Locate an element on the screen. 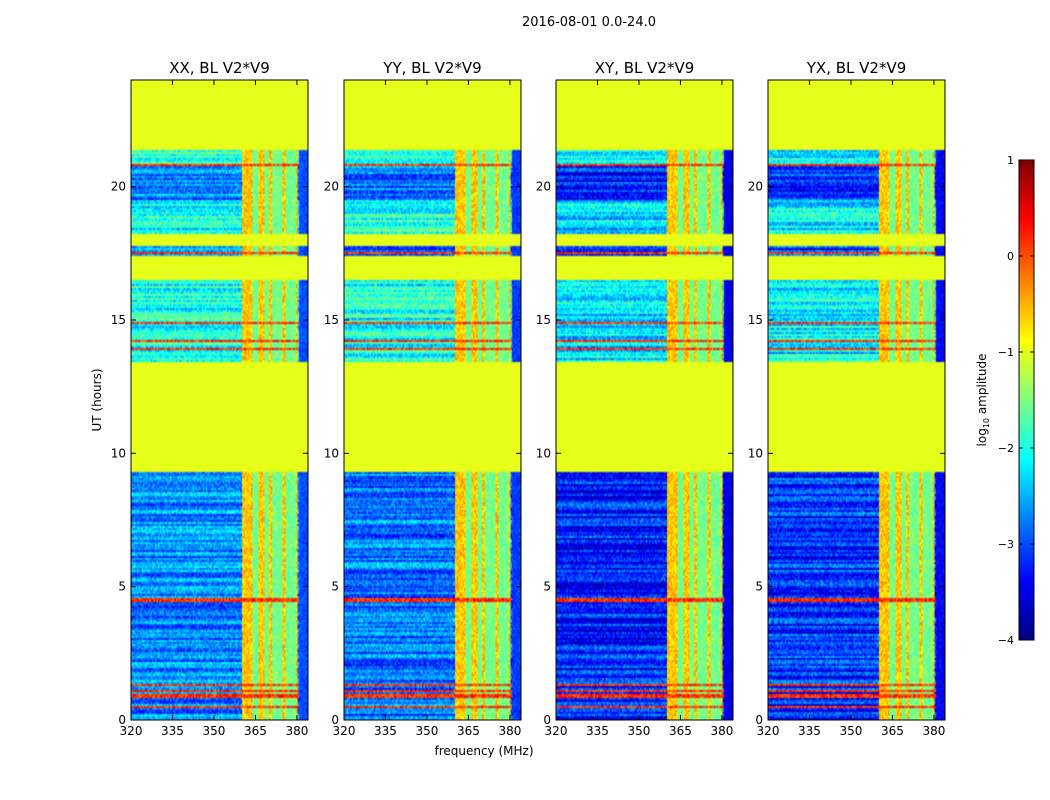  figure-title: 2016-08-01 0.0-24.0 is located at coordinates (589, 22).